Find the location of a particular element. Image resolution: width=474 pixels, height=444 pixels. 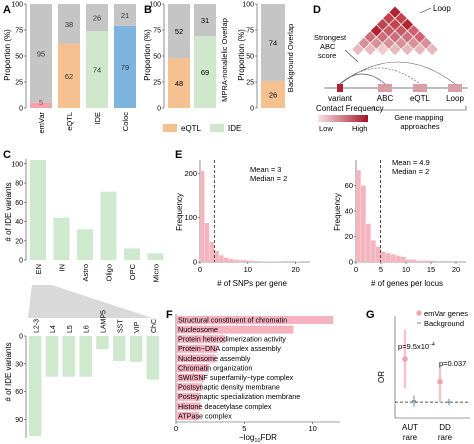

panel-b-left-yticks: 0 25 50 75 100 is located at coordinates (156, 57).